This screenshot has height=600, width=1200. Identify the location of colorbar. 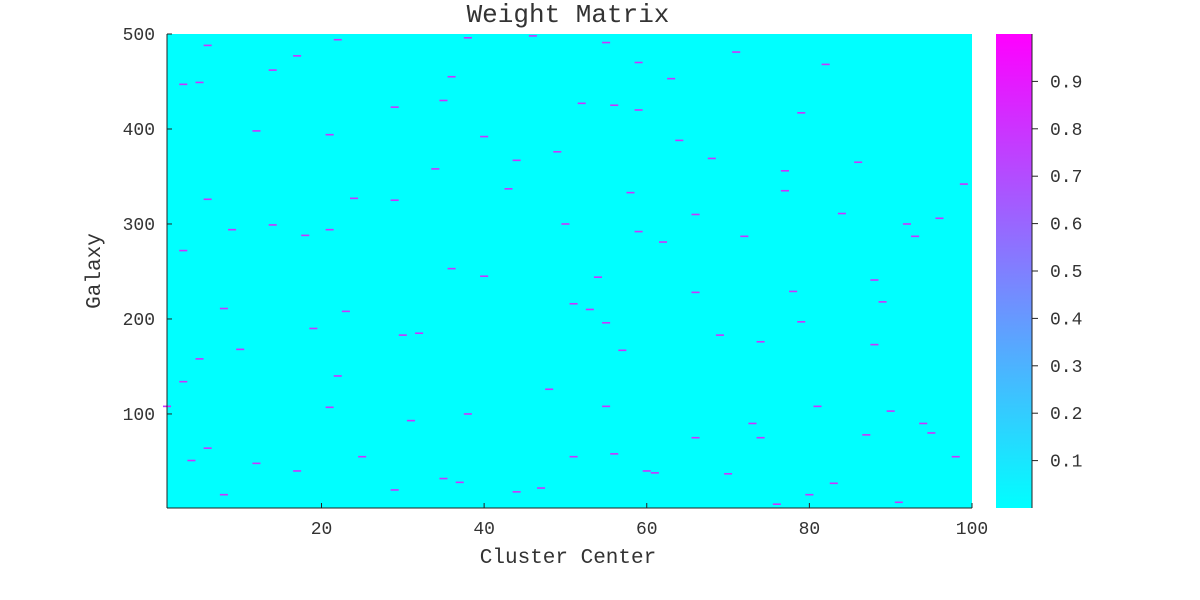
(1014, 271).